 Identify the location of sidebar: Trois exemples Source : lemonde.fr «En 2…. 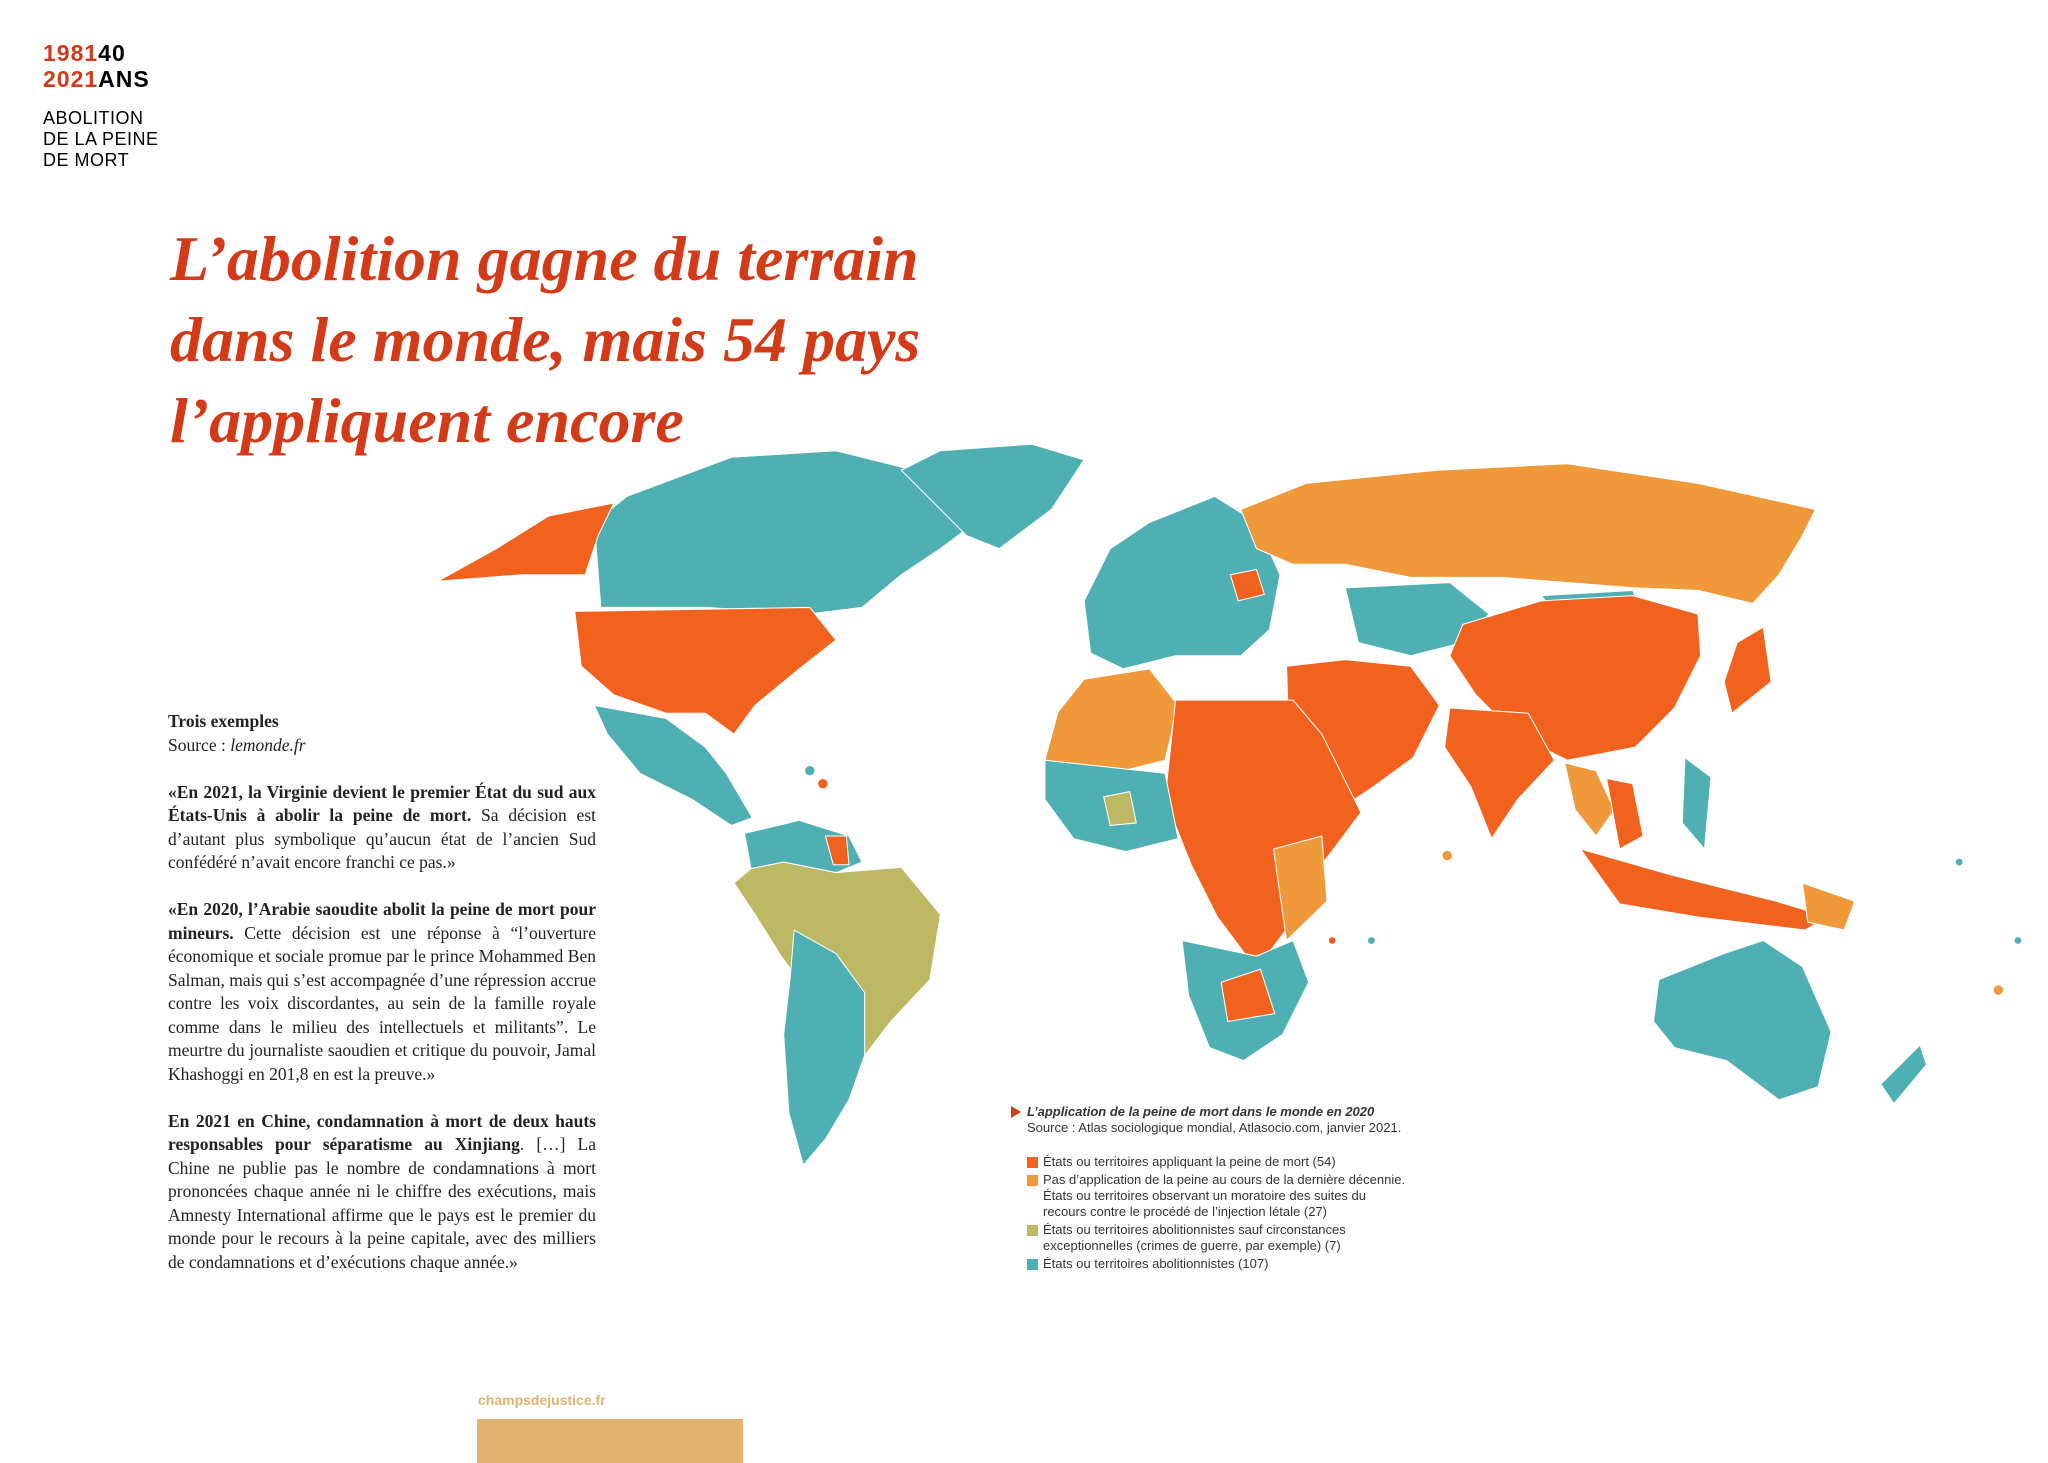
(382, 1004).